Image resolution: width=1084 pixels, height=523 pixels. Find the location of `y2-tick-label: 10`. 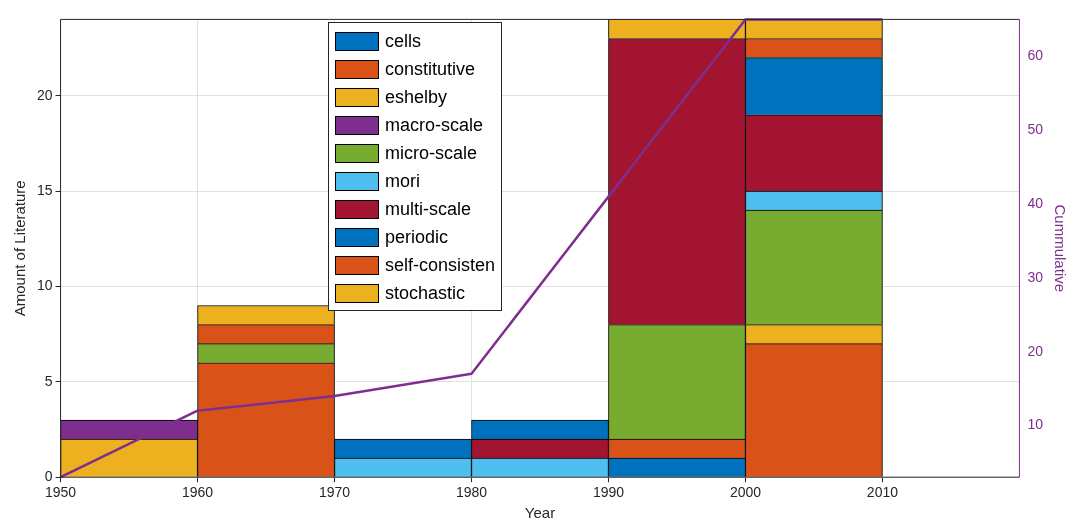

y2-tick-label: 10 is located at coordinates (1035, 424).